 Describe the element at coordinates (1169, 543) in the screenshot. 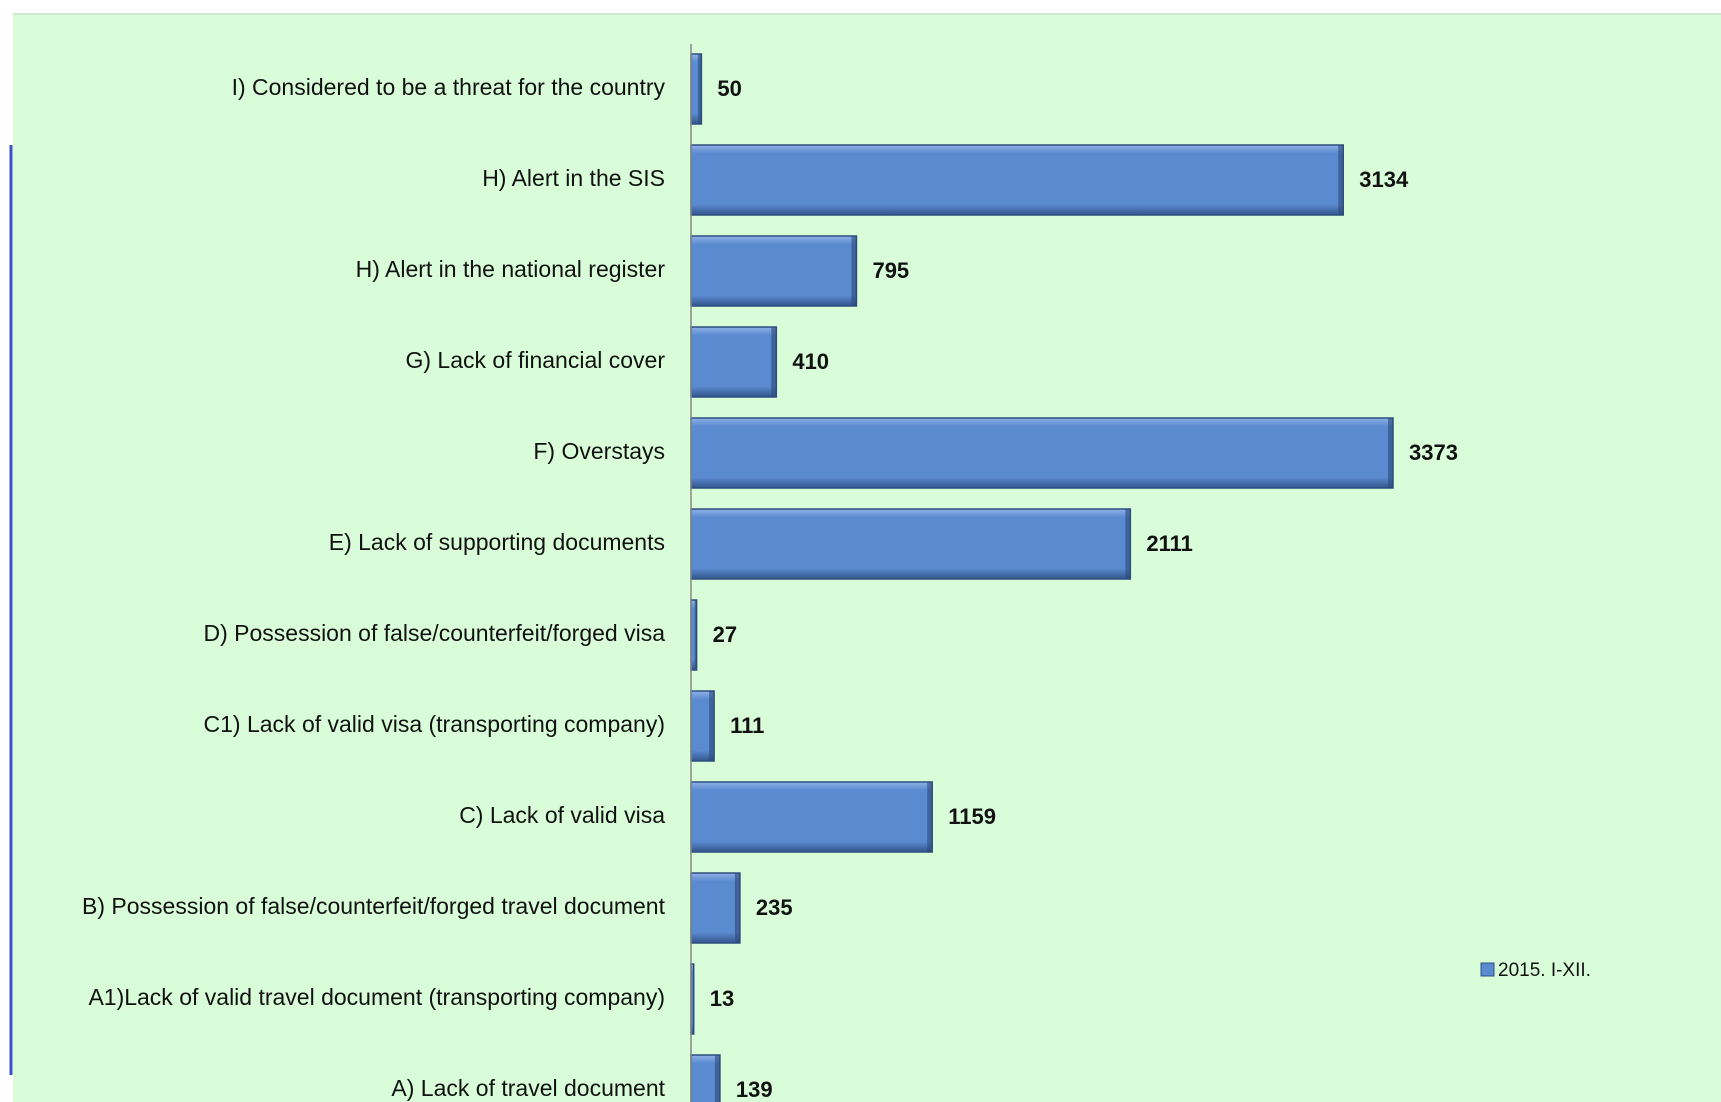

I see `data-label: 2111` at that location.